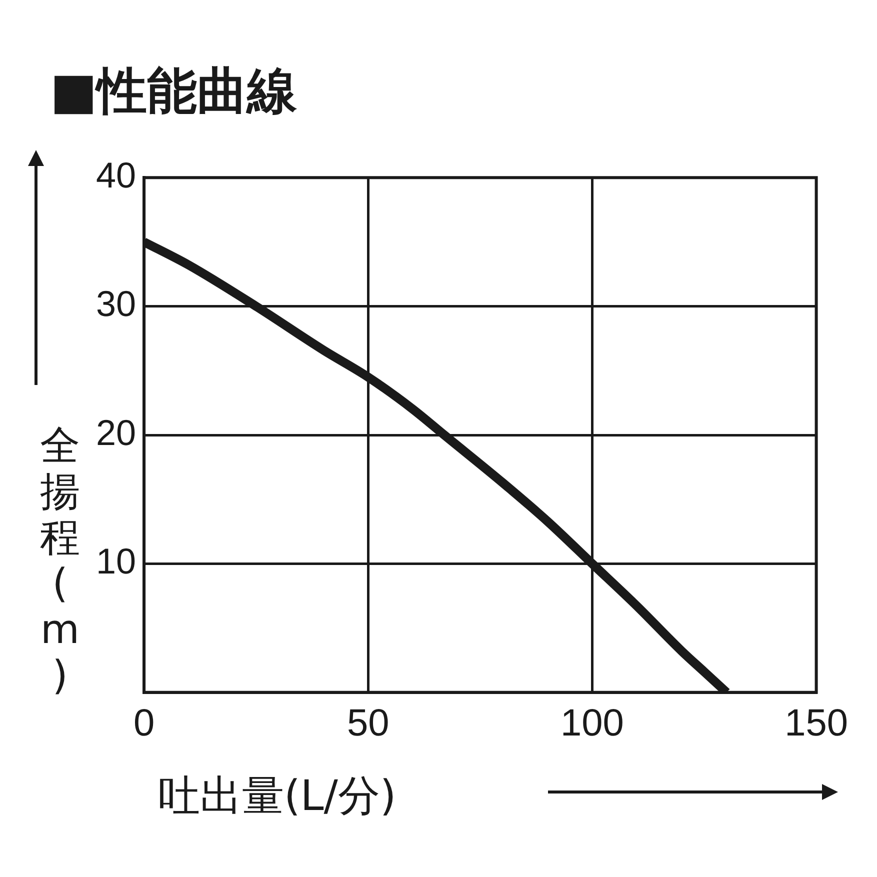 The image size is (877, 877). I want to click on y-tick-label: 20, so click(116, 432).